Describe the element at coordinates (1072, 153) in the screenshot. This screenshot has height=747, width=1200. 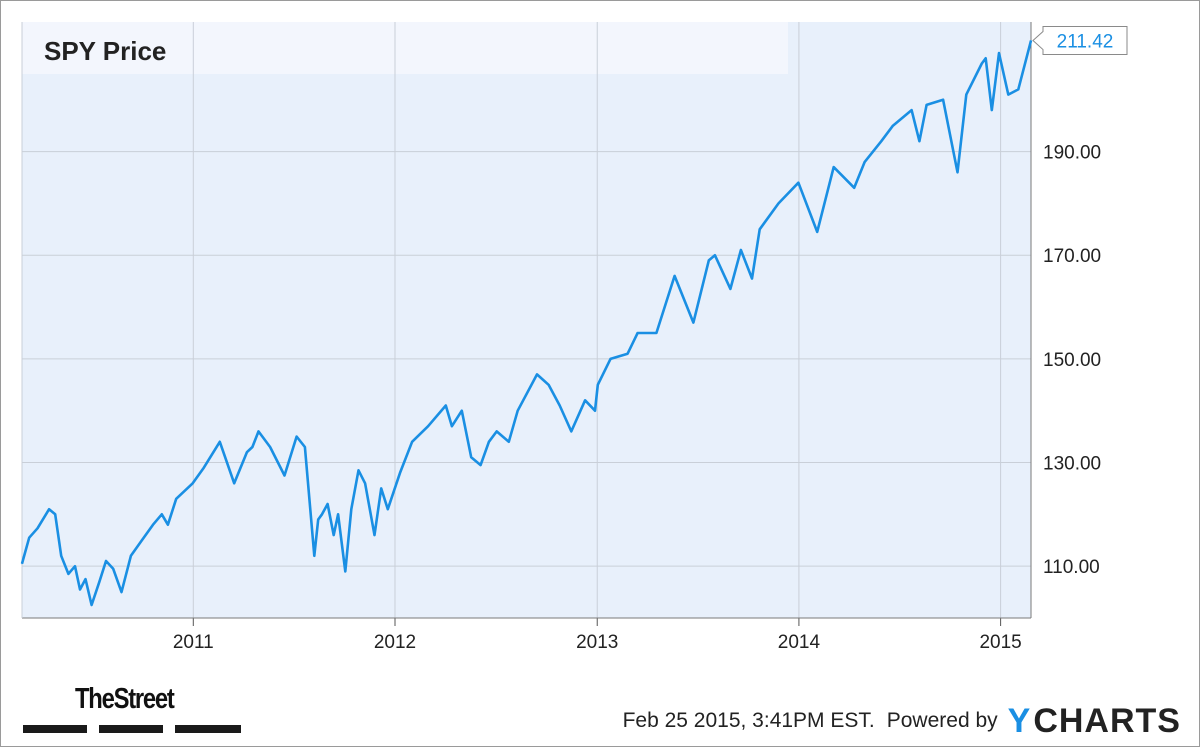
I see `y-tick-label: 190.00` at that location.